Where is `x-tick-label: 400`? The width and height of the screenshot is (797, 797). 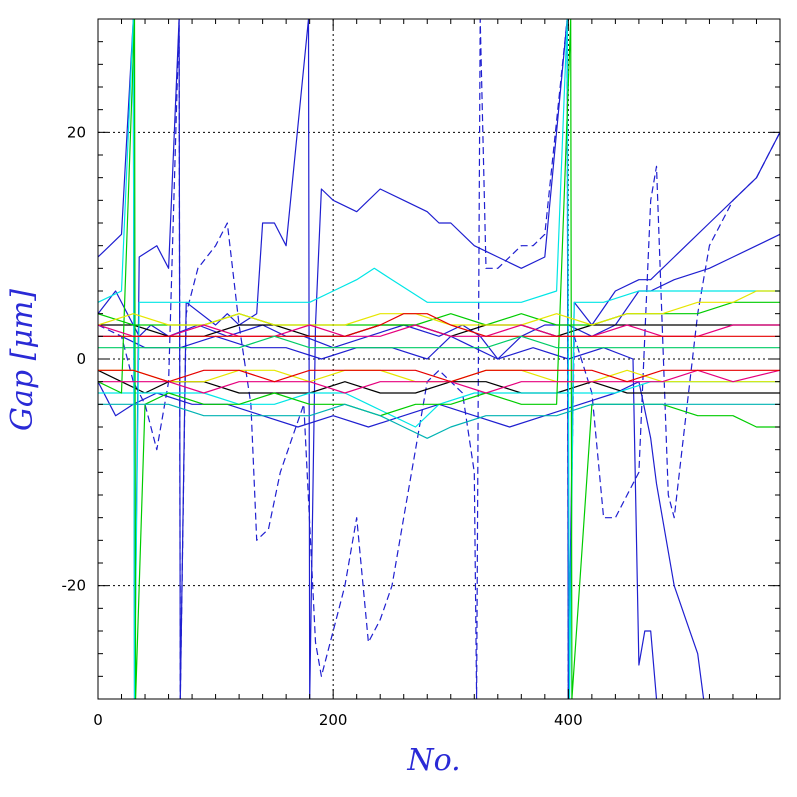
x-tick-label: 400 is located at coordinates (568, 720).